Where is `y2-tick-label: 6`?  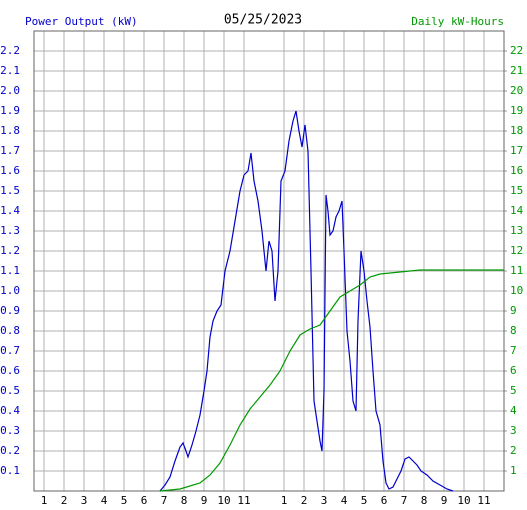
y2-tick-label: 6 is located at coordinates (513, 370).